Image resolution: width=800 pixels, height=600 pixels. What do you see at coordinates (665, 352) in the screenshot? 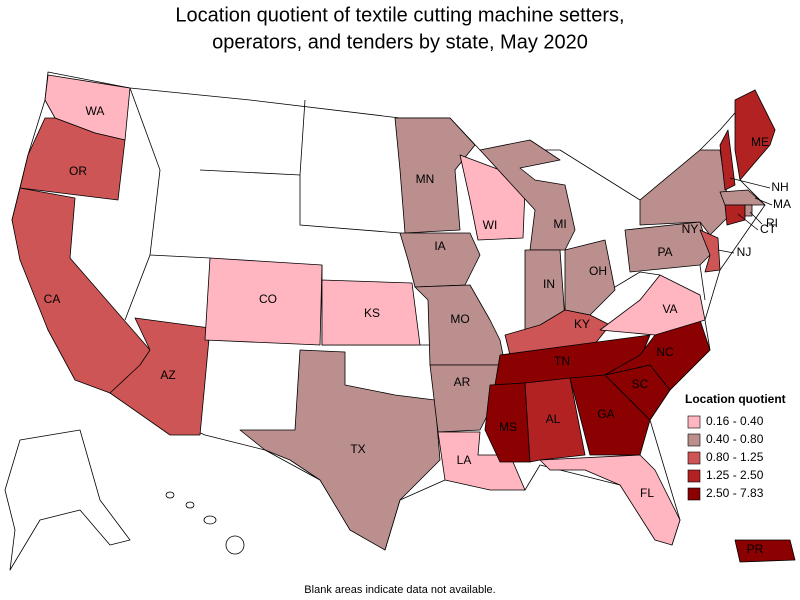
I see `state-label: NC` at bounding box center [665, 352].